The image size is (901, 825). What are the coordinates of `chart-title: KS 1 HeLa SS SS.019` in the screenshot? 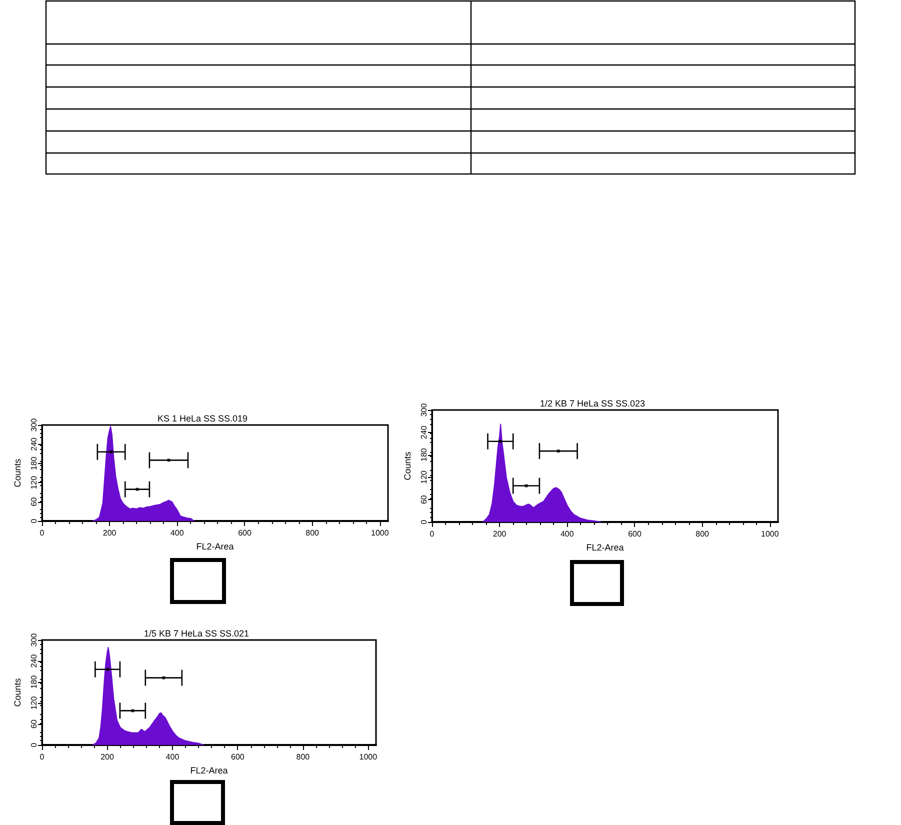 It's located at (202, 419).